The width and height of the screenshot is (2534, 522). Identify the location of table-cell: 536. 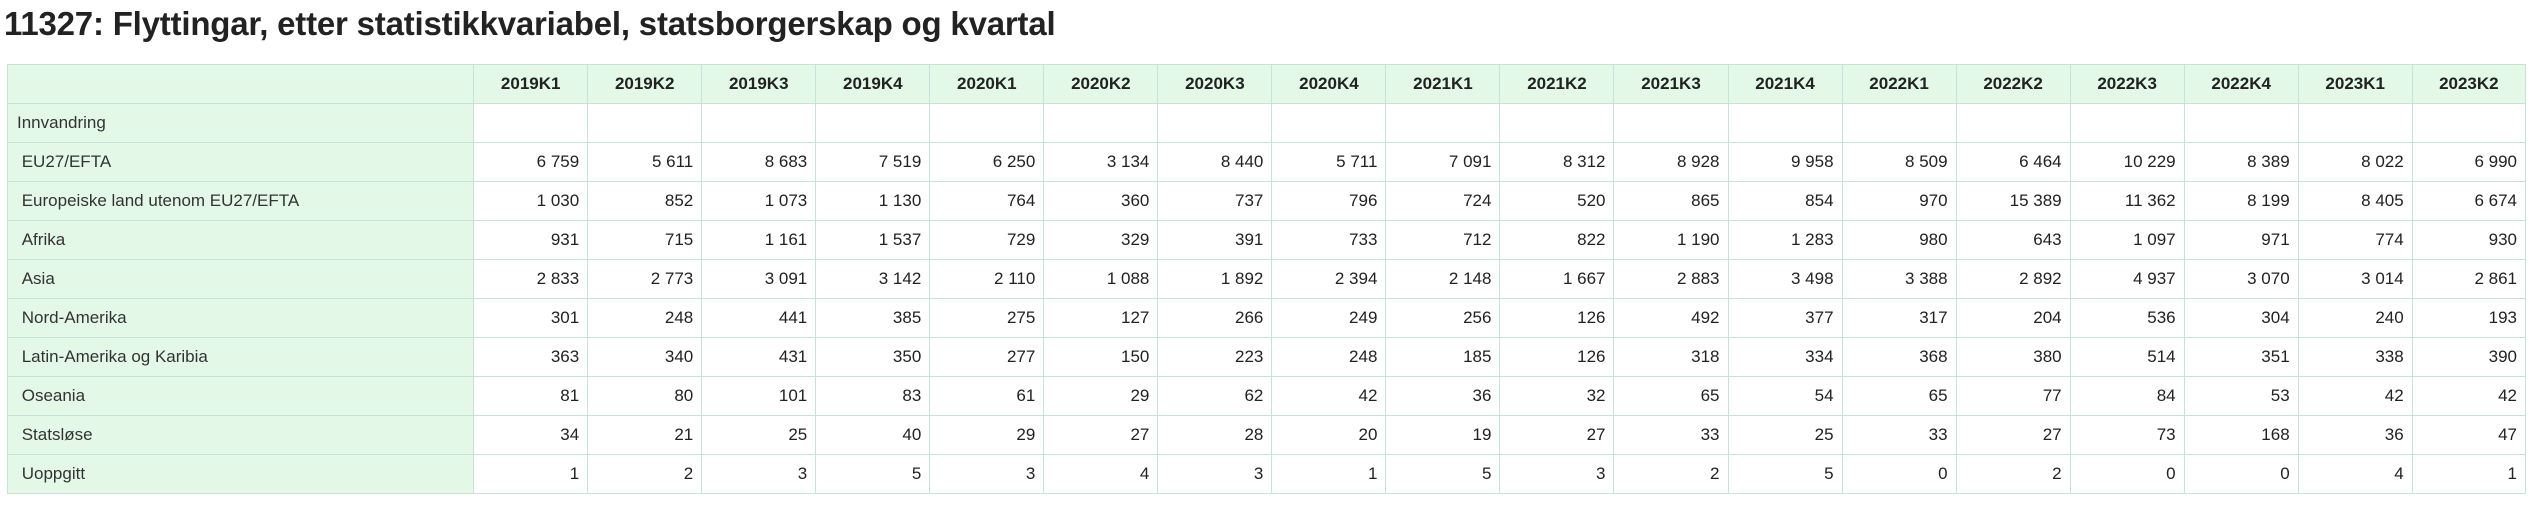
(2127, 318).